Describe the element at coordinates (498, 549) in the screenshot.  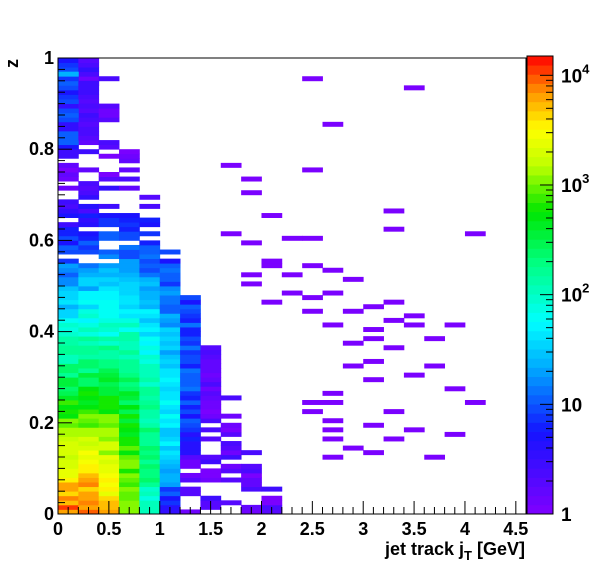
I see `x-axis-title-unit: [GeV]` at that location.